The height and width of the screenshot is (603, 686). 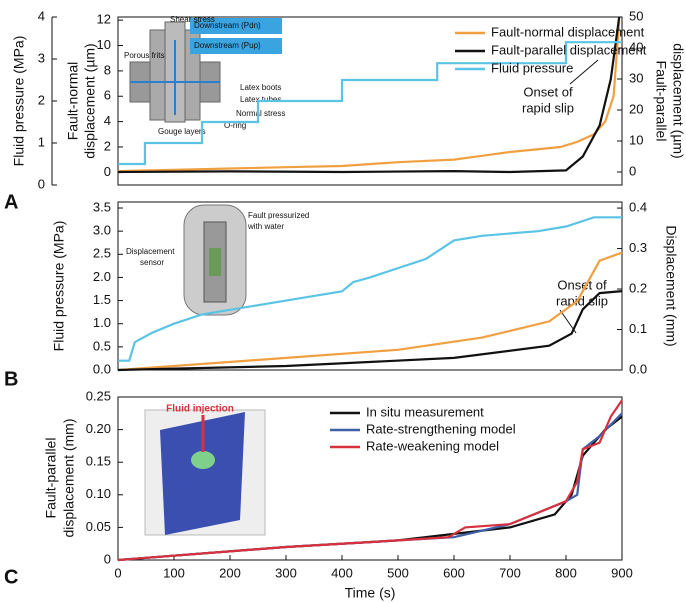 What do you see at coordinates (636, 77) in the screenshot?
I see `y-tick-label: 30` at bounding box center [636, 77].